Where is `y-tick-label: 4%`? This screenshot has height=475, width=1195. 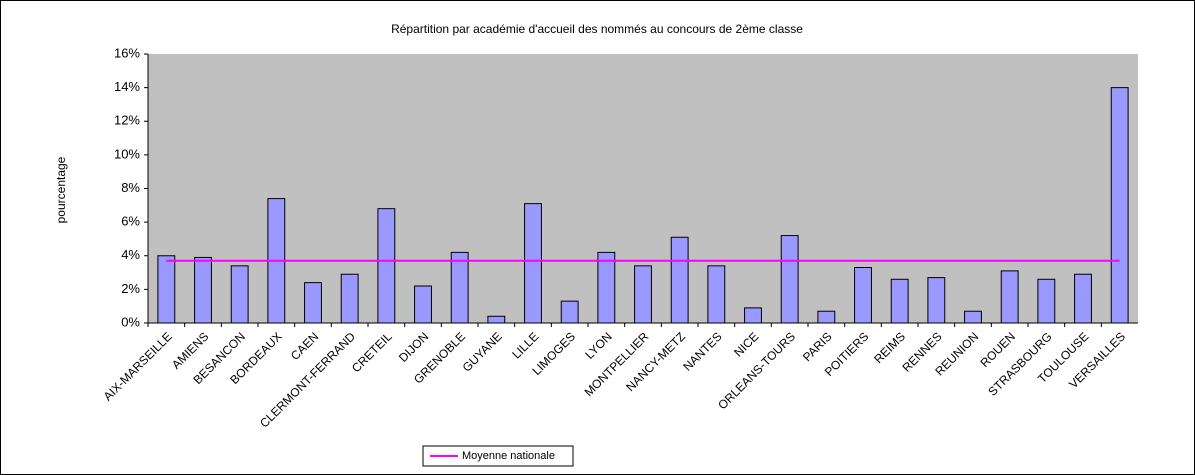 y-tick-label: 4% is located at coordinates (130, 254).